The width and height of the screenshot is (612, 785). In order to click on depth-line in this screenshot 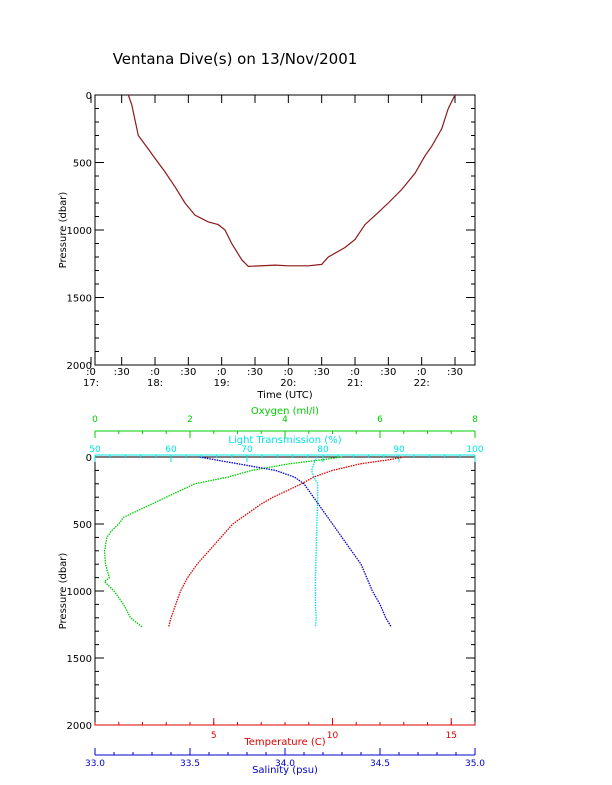, I will do `click(291, 181)`.